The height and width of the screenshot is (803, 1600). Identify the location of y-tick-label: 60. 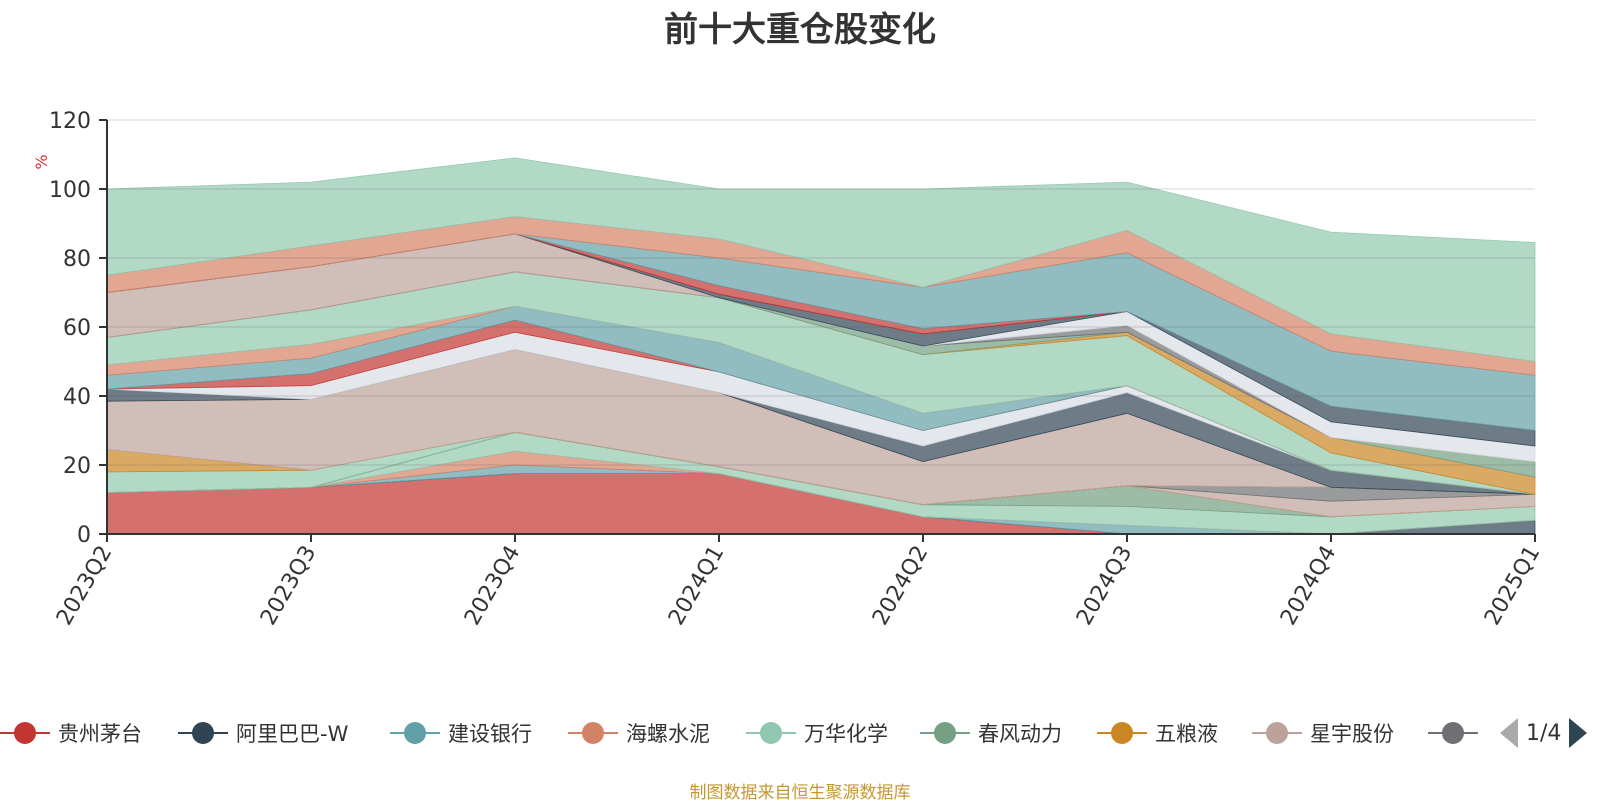
(77, 328).